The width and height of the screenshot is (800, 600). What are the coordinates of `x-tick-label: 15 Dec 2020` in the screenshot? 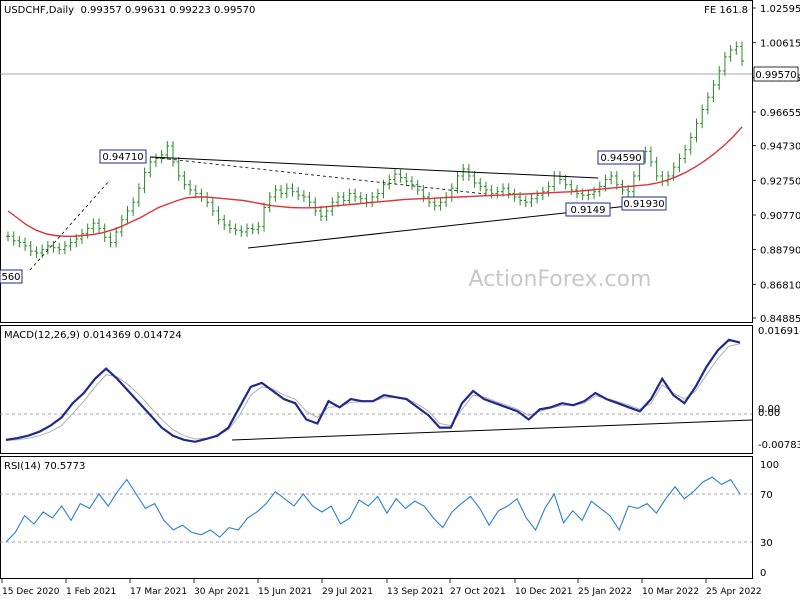 It's located at (31, 592).